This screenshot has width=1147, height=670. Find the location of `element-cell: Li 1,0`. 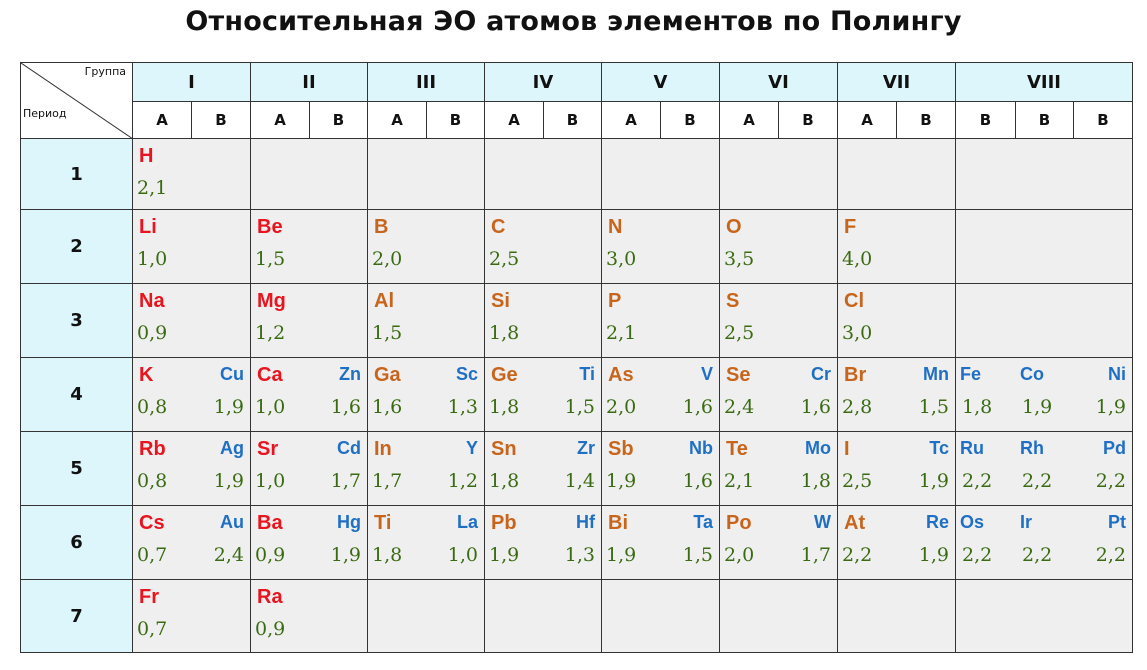

element-cell: Li 1,0 is located at coordinates (191, 246).